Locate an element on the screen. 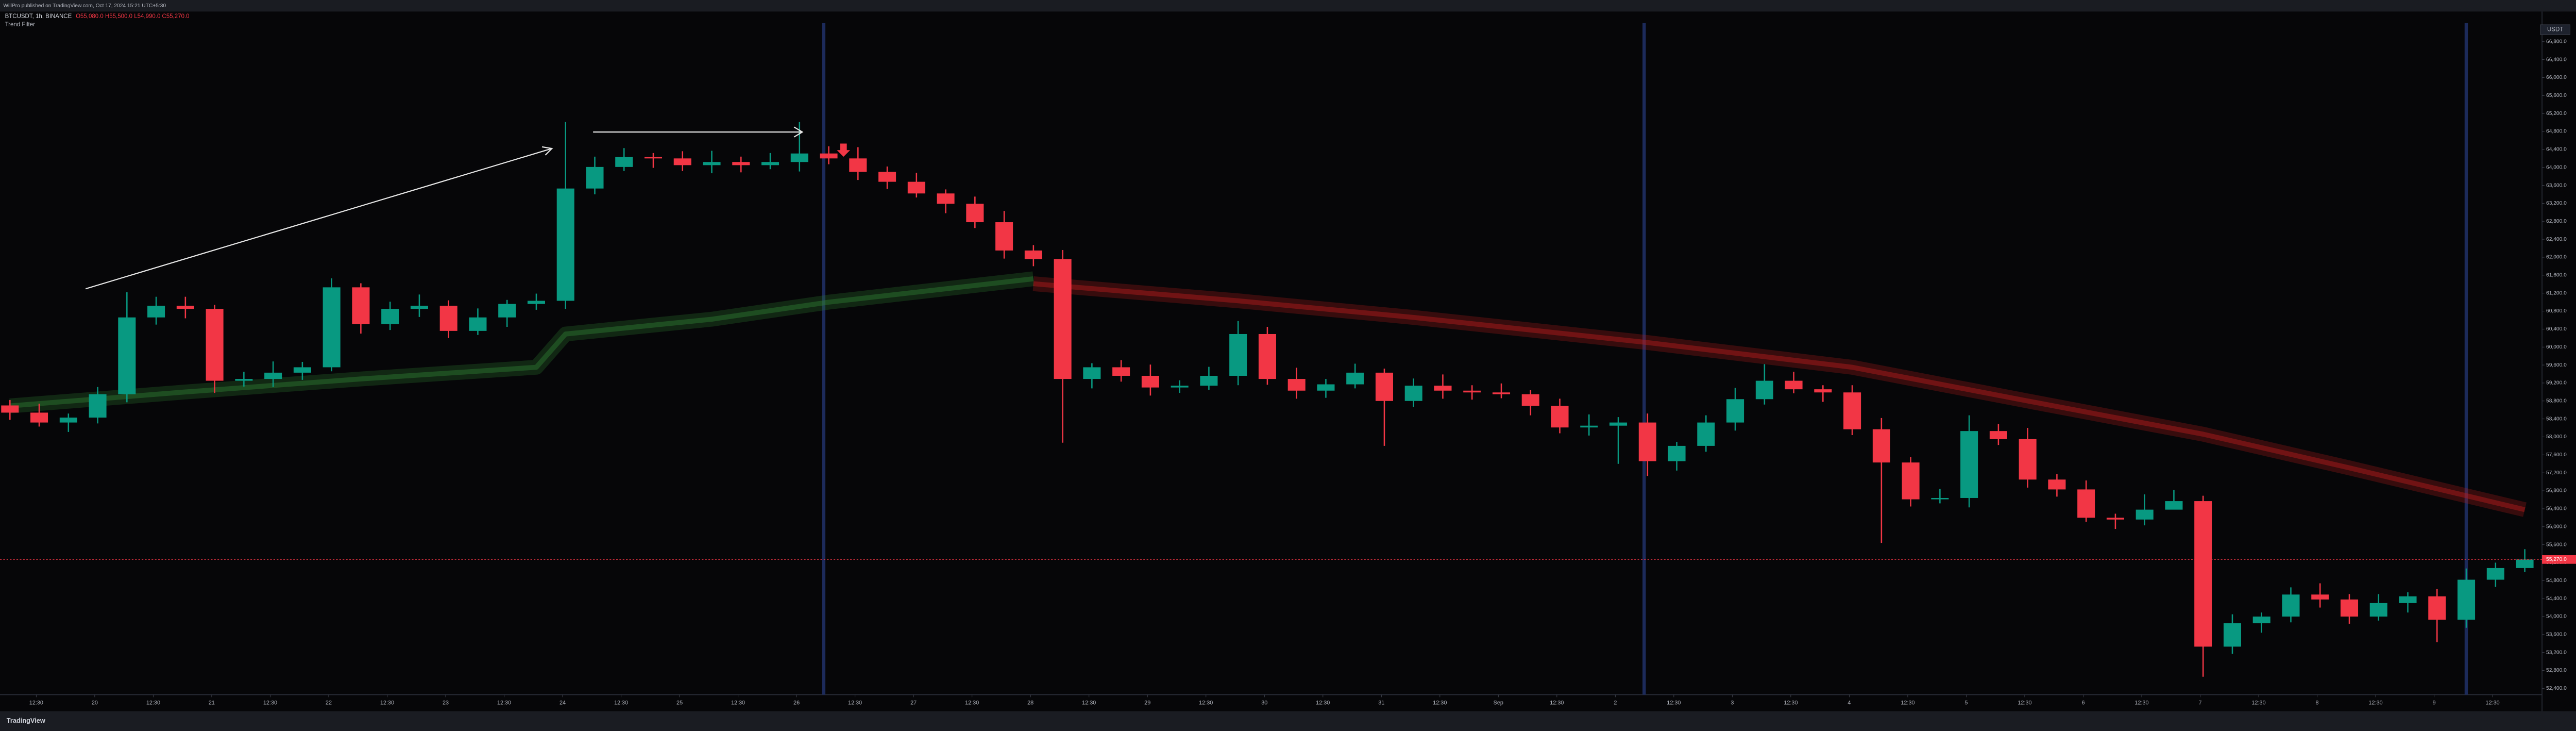 The width and height of the screenshot is (2576, 731). x-tick-label: 2 is located at coordinates (1615, 703).